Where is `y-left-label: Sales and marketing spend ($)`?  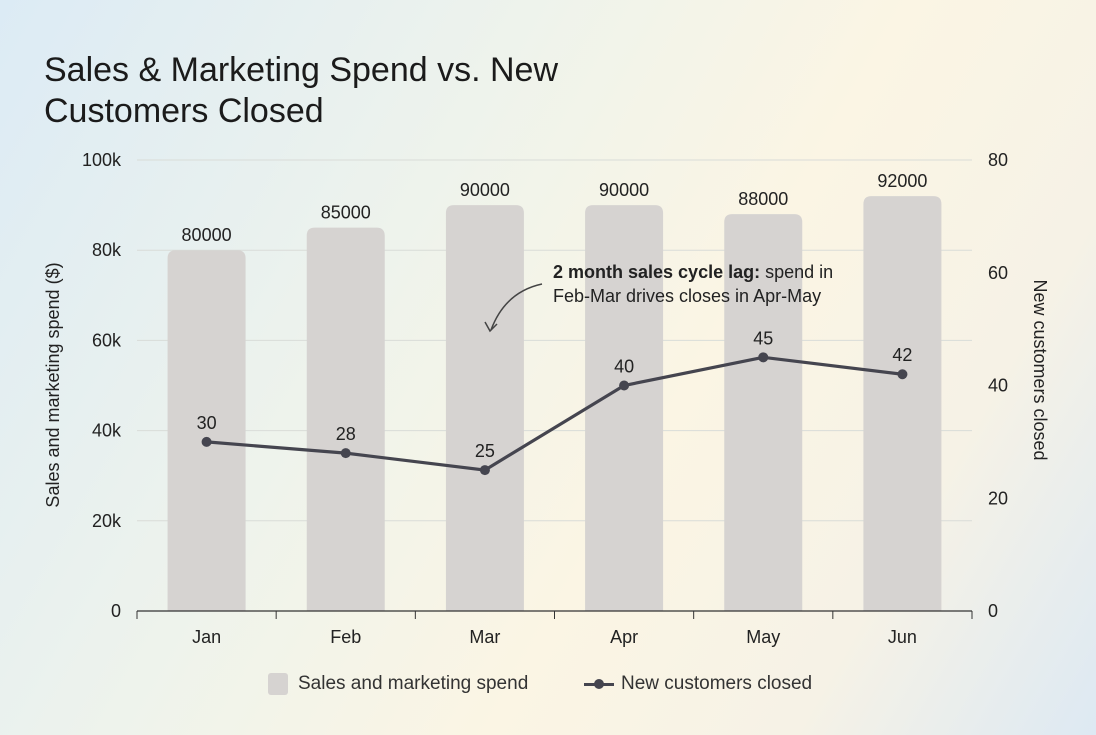 y-left-label: Sales and marketing spend ($) is located at coordinates (53, 384).